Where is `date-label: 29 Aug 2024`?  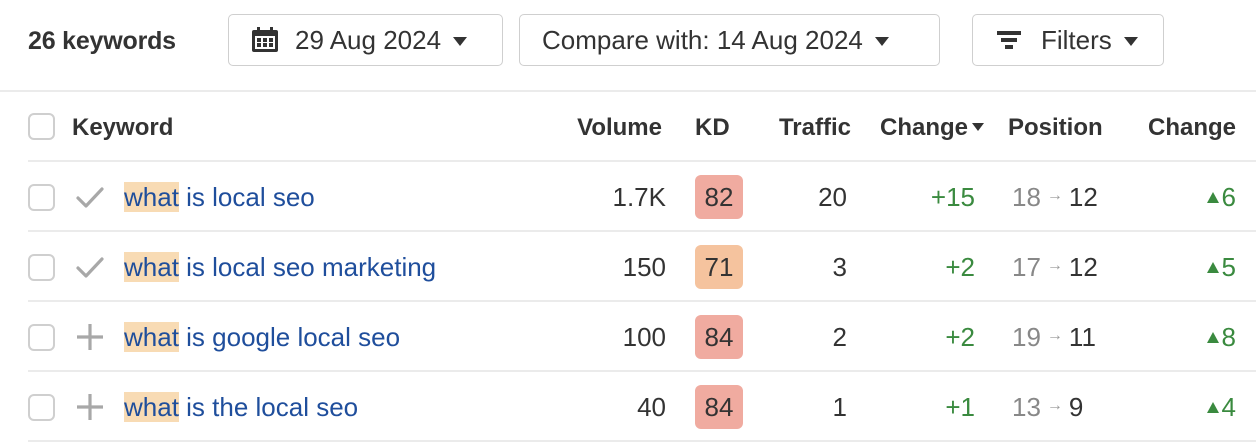 date-label: 29 Aug 2024 is located at coordinates (368, 39).